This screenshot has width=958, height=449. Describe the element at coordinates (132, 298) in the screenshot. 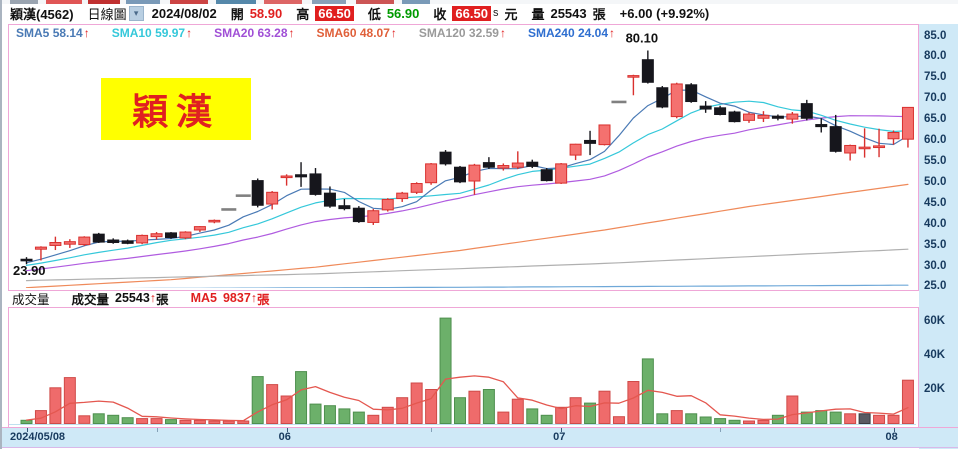

I see `volume-series-value: 25543` at that location.